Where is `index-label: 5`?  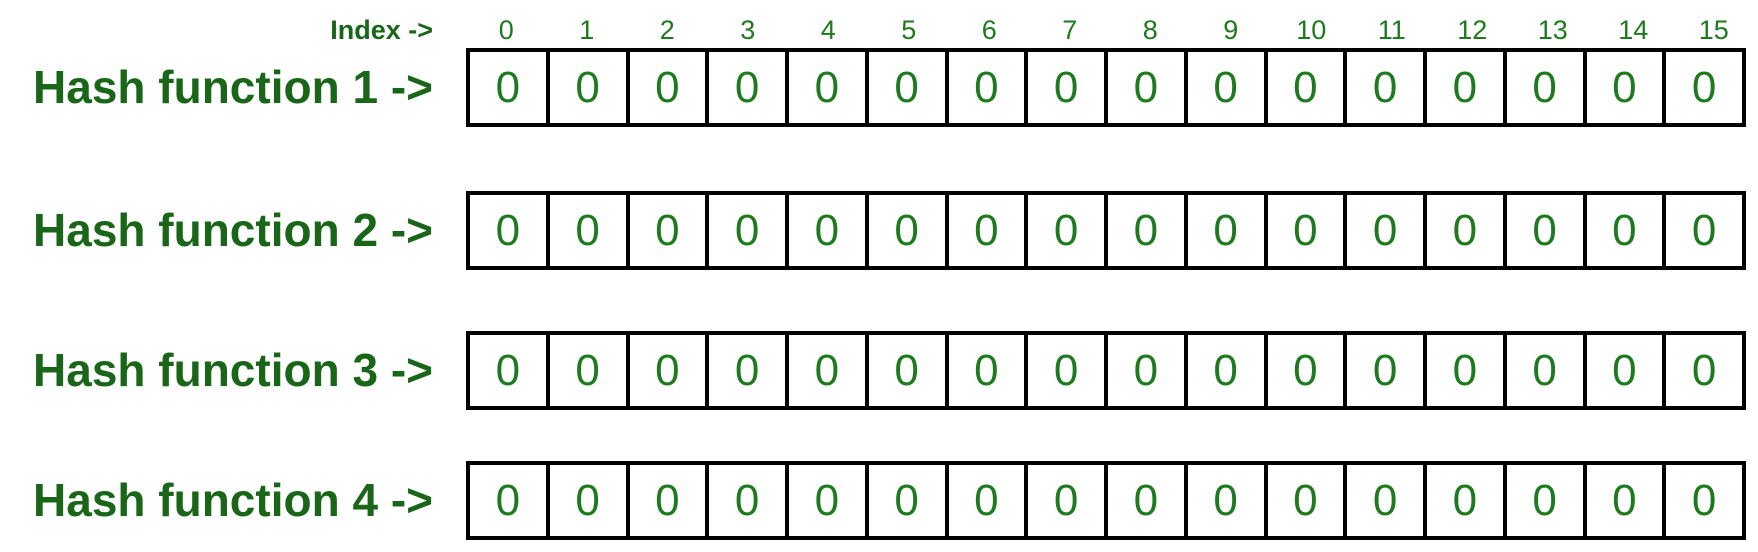
index-label: 5 is located at coordinates (909, 29).